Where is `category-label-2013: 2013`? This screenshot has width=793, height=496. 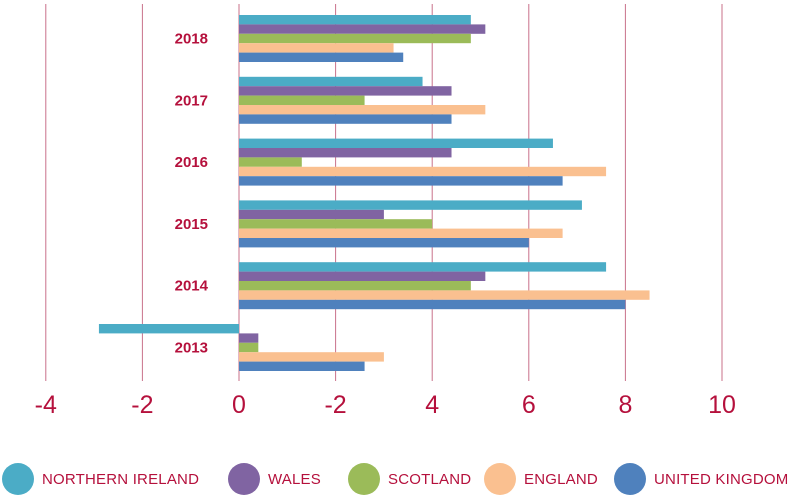
category-label-2013: 2013 is located at coordinates (191, 348).